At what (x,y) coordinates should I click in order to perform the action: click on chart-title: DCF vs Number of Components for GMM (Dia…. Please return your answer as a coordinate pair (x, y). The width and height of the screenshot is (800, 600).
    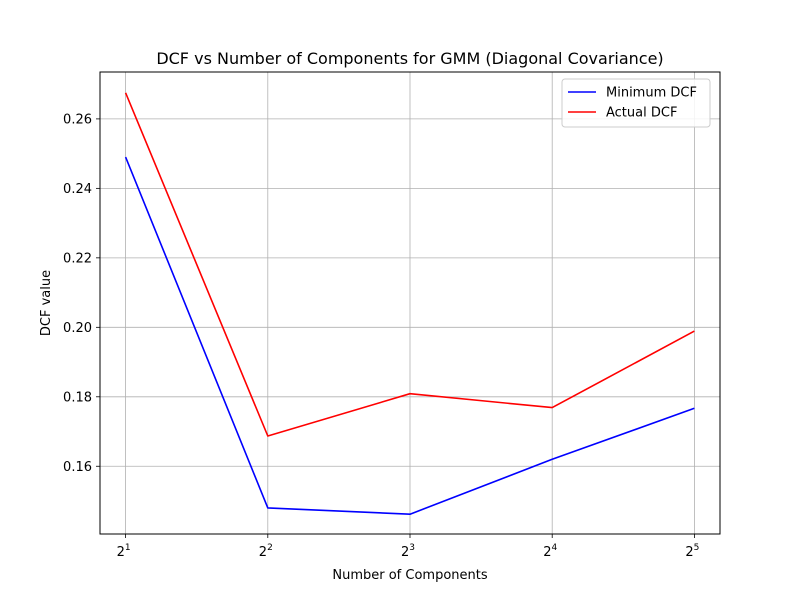
    Looking at the image, I should click on (409, 58).